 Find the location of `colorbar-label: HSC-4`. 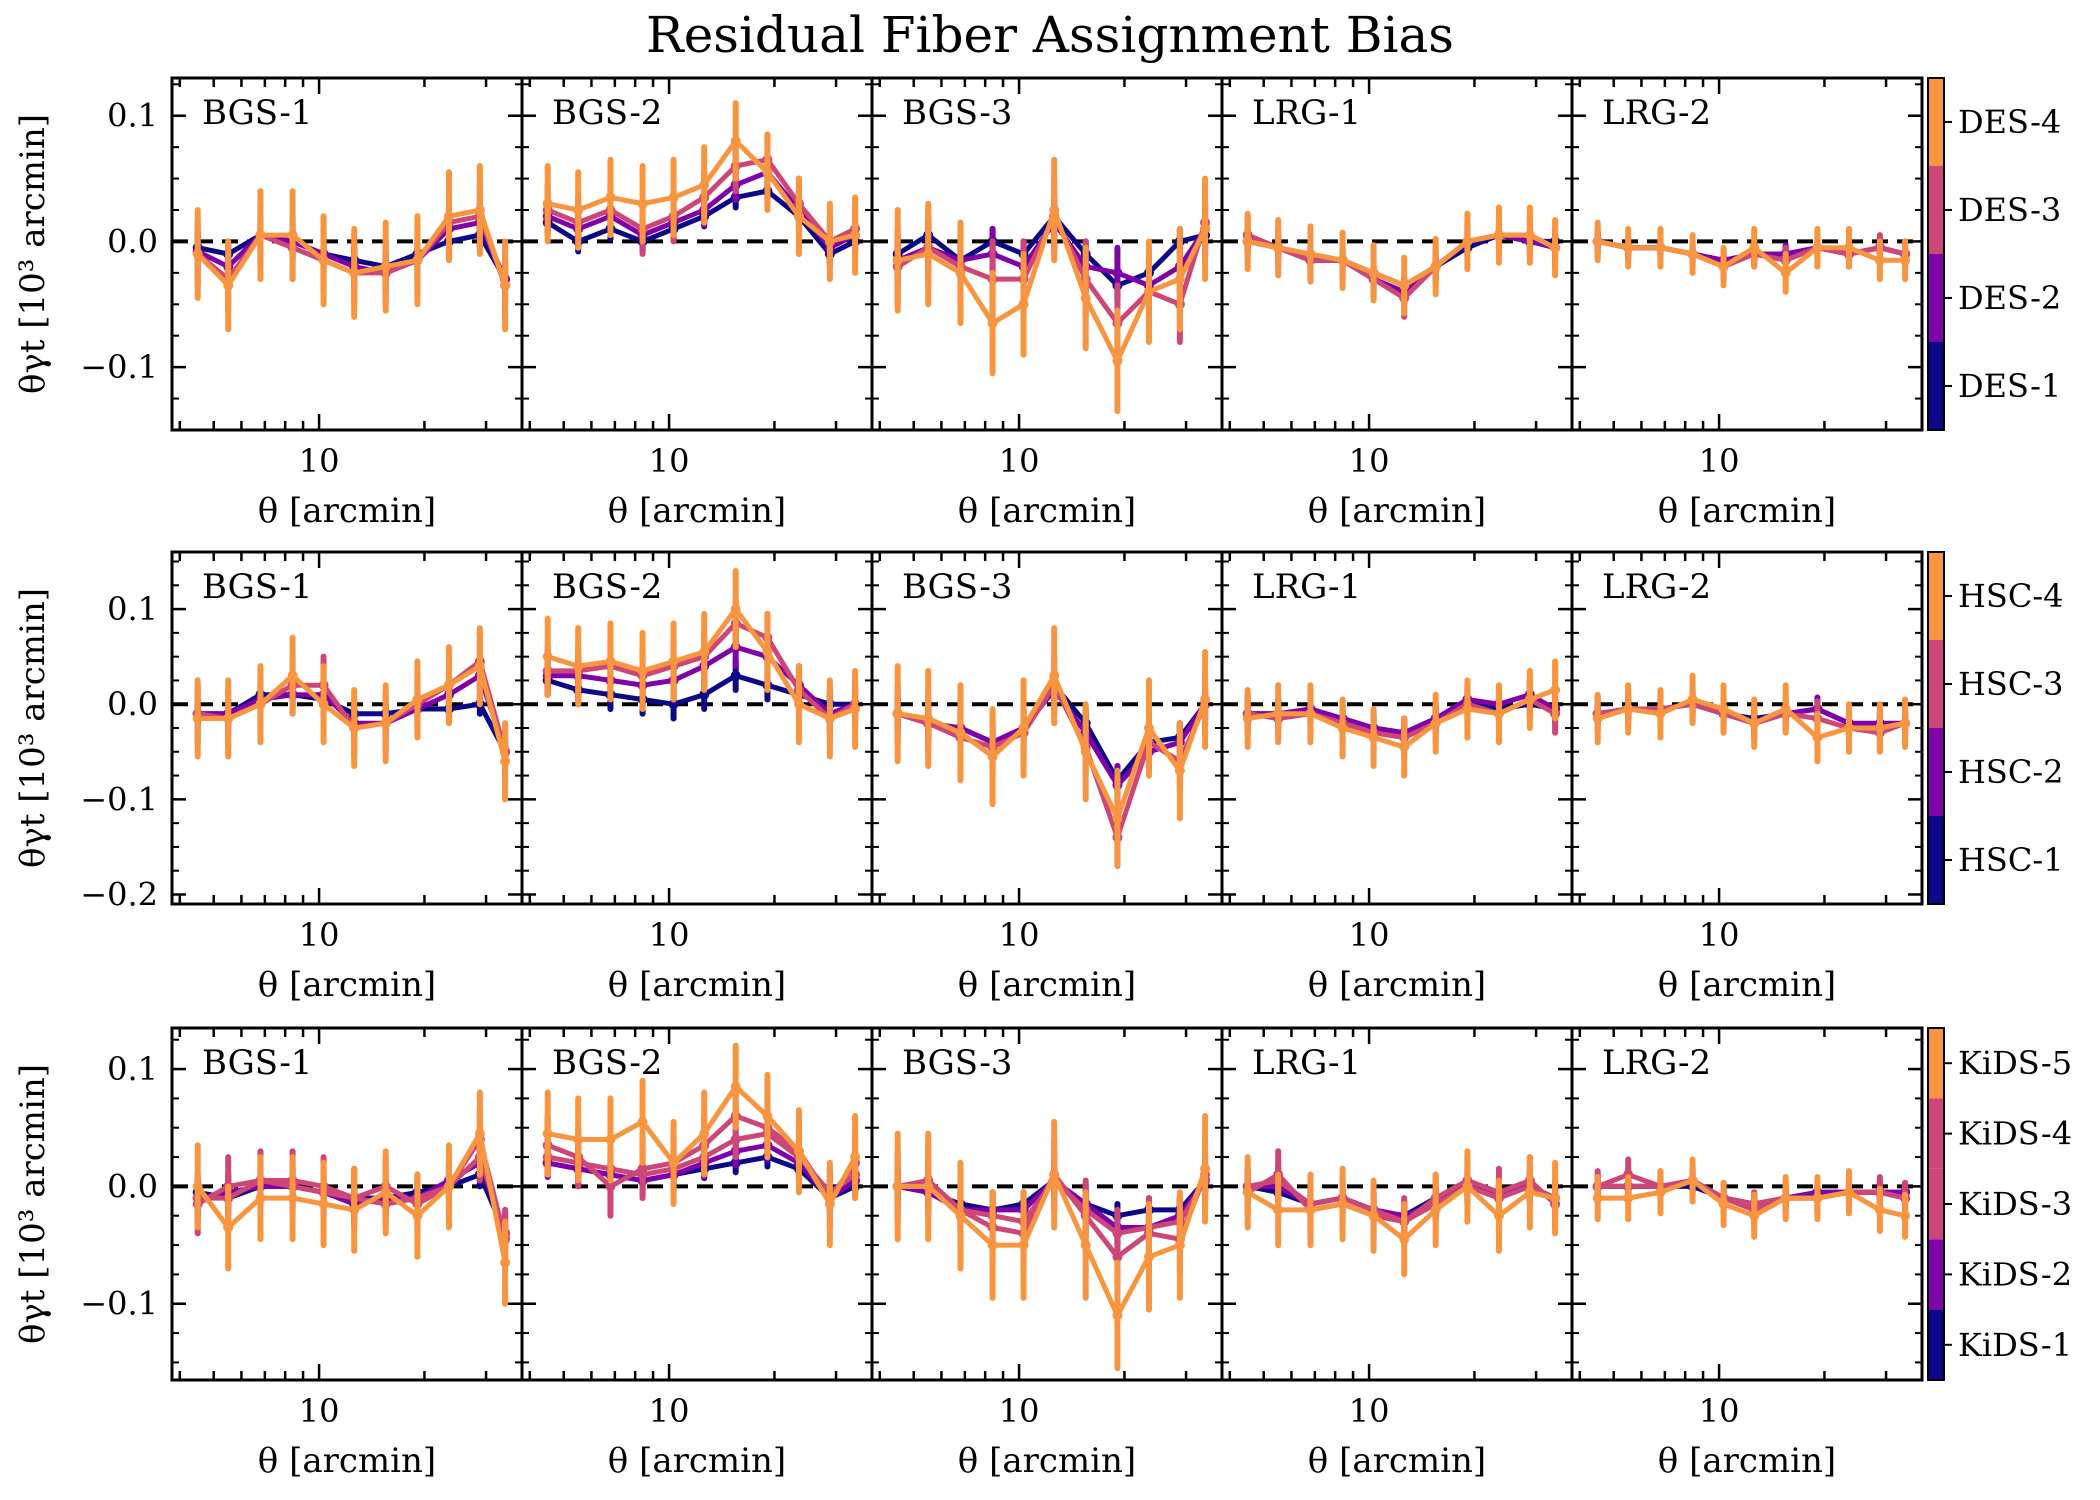

colorbar-label: HSC-4 is located at coordinates (2010, 596).